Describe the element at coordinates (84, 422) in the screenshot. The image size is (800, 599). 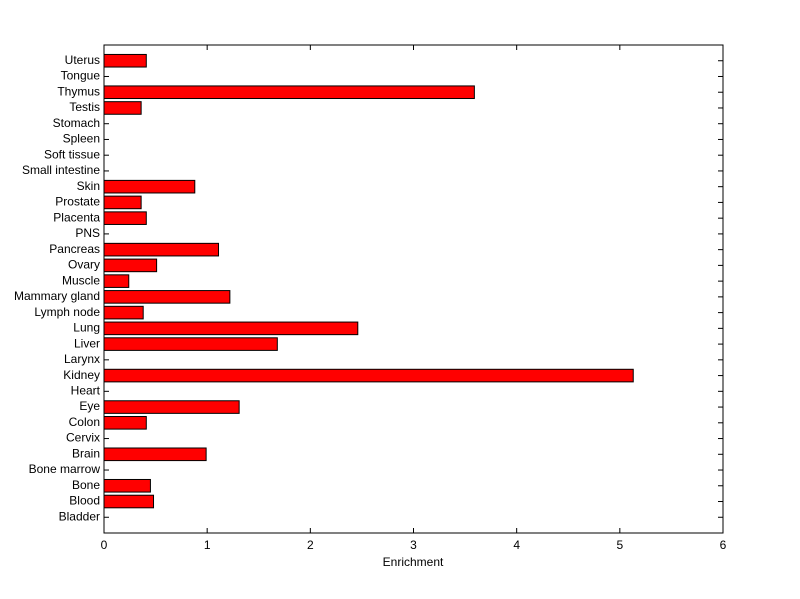
I see `y-tick-label: Colon` at that location.